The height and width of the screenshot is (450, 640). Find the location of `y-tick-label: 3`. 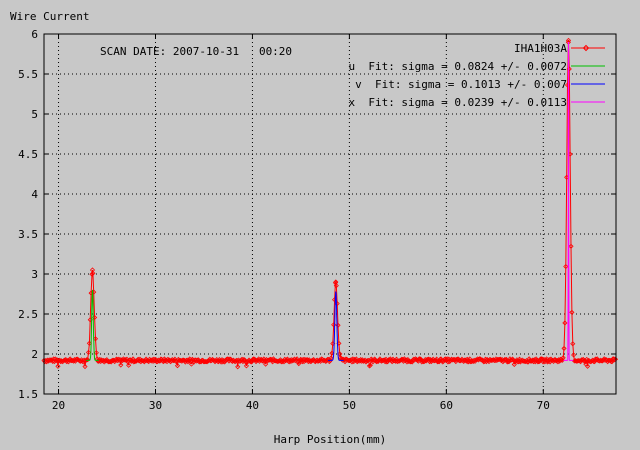

y-tick-label: 3 is located at coordinates (34, 274).